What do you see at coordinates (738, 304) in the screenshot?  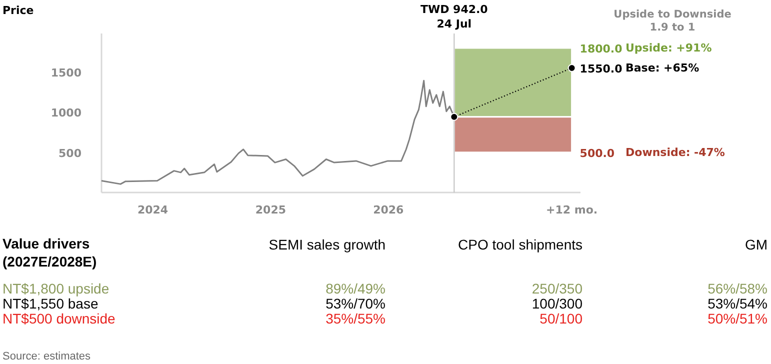 I see `text: 53%/54%` at bounding box center [738, 304].